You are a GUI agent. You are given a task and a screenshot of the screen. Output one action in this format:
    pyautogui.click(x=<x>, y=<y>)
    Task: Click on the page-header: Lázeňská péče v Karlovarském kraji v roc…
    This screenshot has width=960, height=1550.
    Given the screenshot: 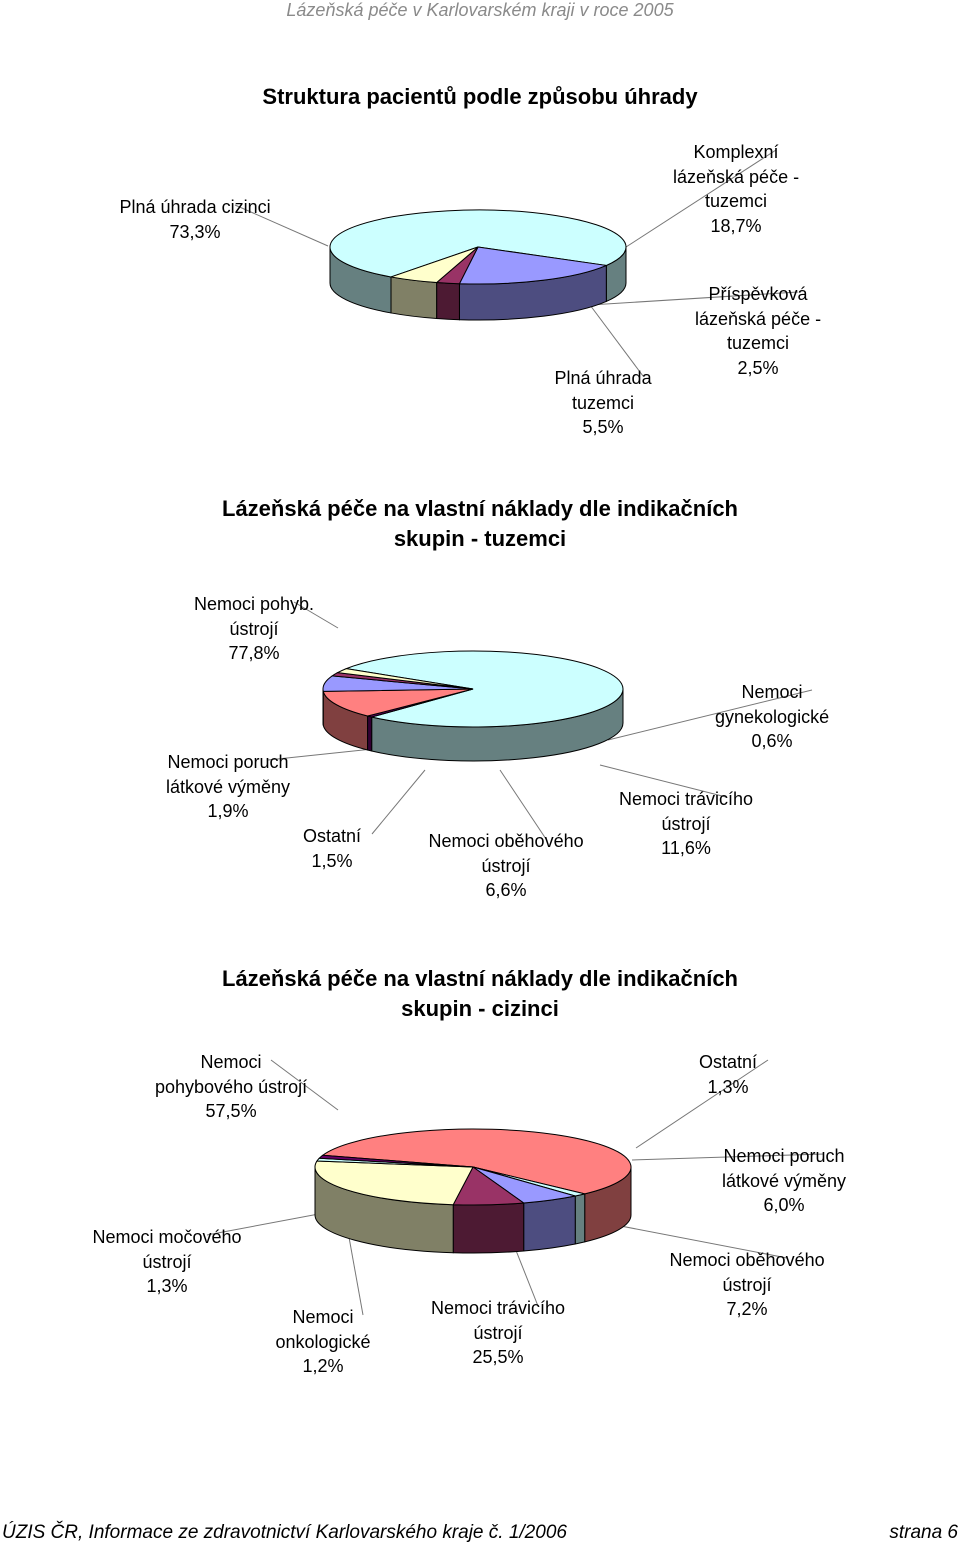 What is the action you would take?
    pyautogui.click(x=480, y=10)
    